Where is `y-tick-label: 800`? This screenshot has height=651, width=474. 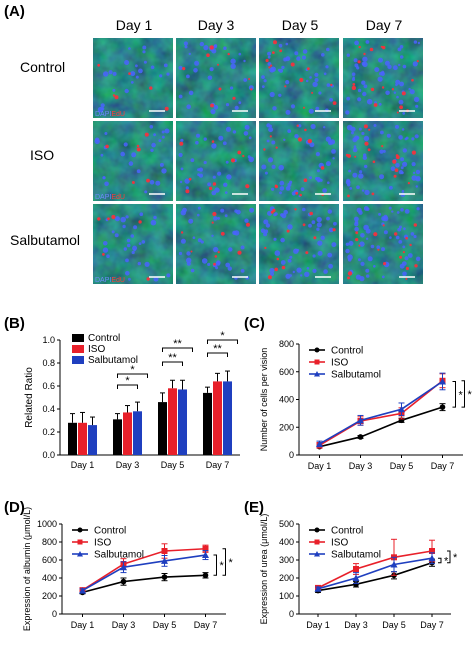 y-tick-label: 800 is located at coordinates (286, 344).